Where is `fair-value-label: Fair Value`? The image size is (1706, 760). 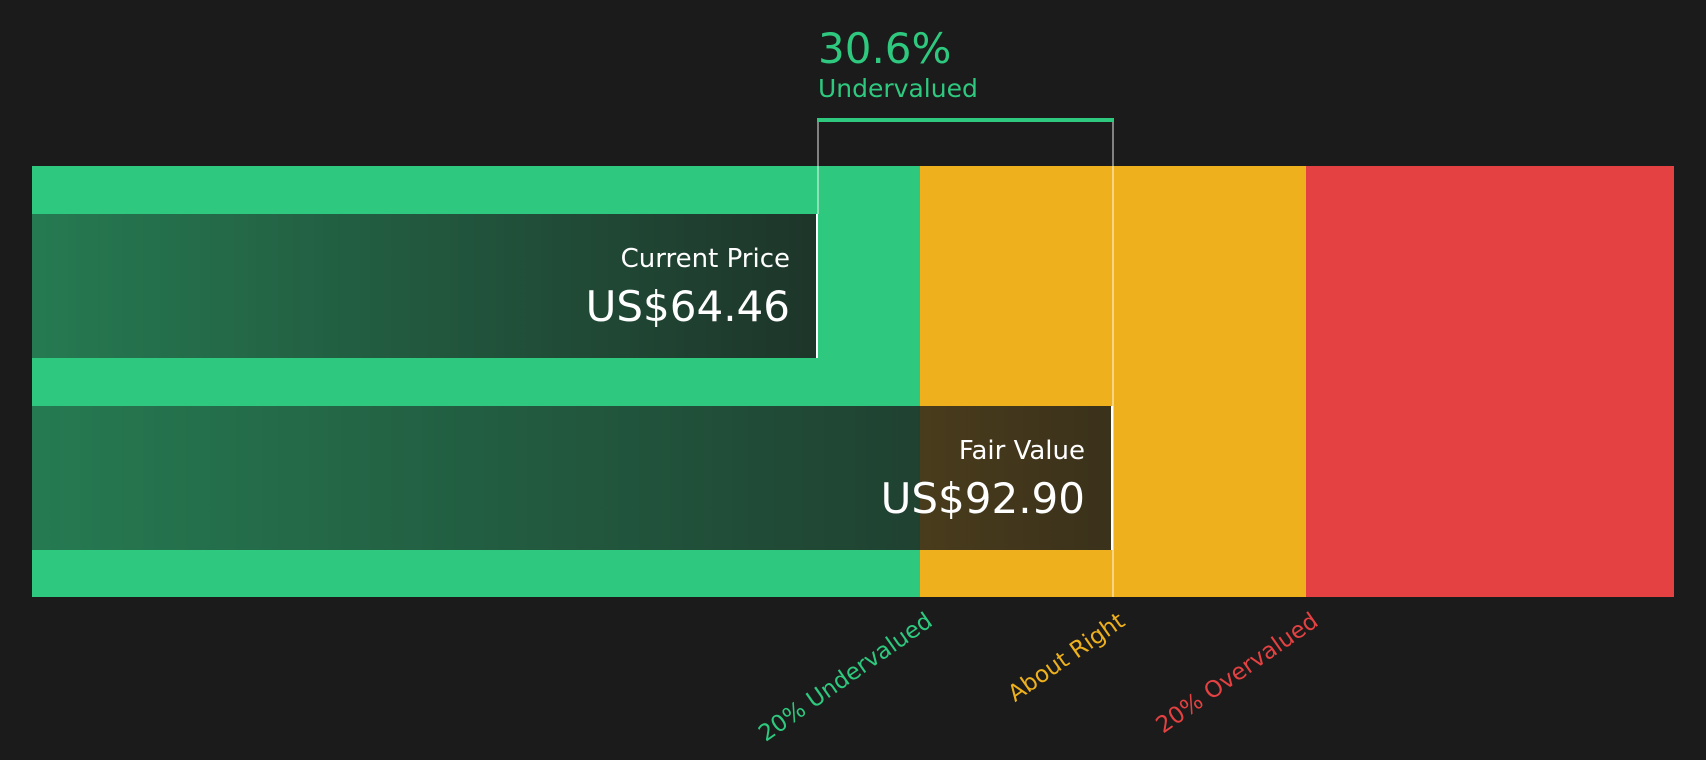 fair-value-label: Fair Value is located at coordinates (1021, 451).